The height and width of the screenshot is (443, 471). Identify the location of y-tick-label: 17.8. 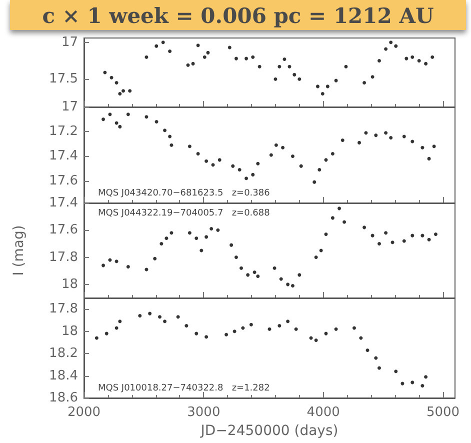
(63, 257).